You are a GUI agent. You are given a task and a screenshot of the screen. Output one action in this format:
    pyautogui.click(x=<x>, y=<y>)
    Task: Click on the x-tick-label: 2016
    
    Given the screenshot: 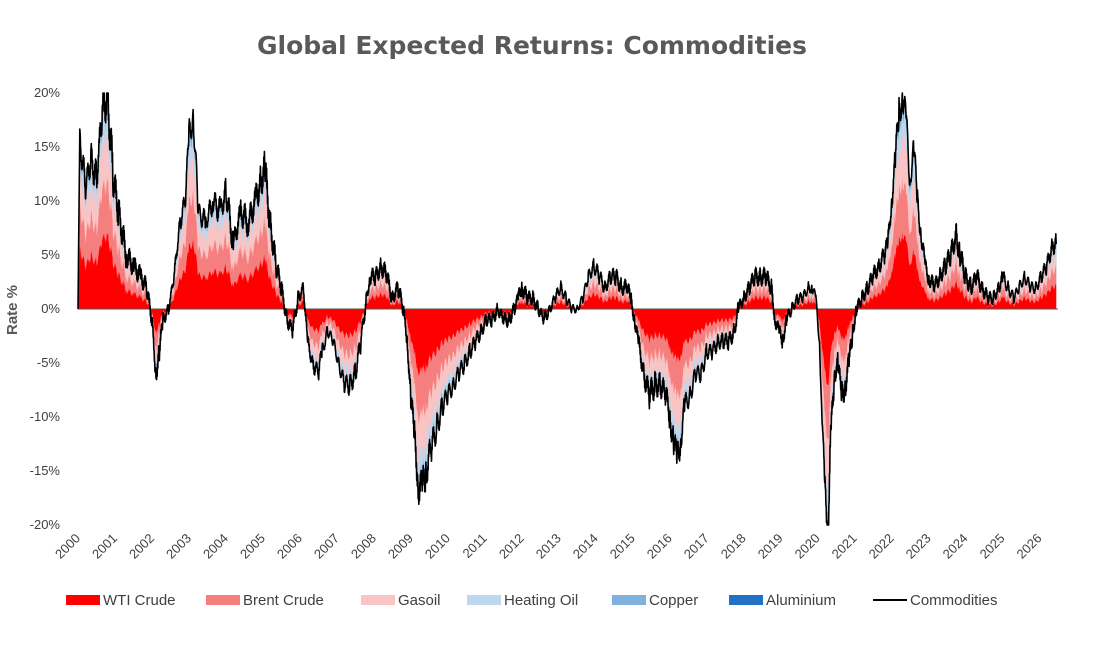 What is the action you would take?
    pyautogui.click(x=659, y=546)
    